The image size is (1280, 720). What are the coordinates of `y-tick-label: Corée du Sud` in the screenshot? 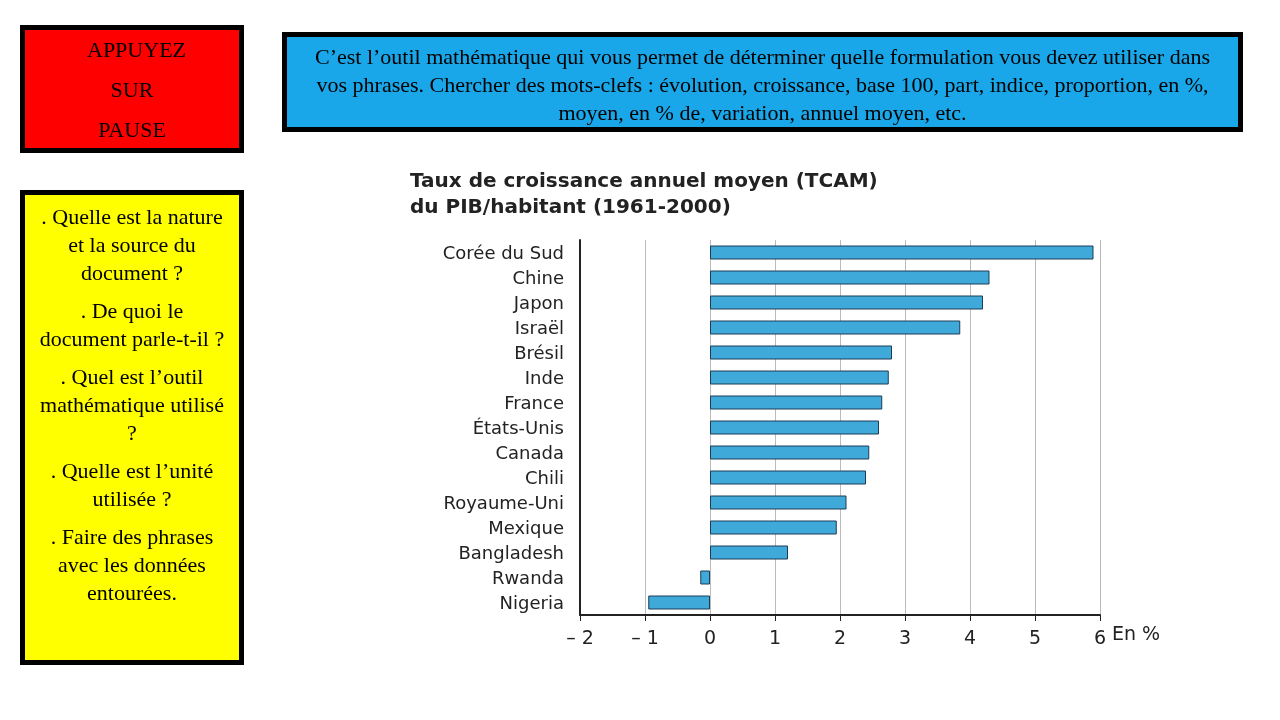 It's located at (503, 252).